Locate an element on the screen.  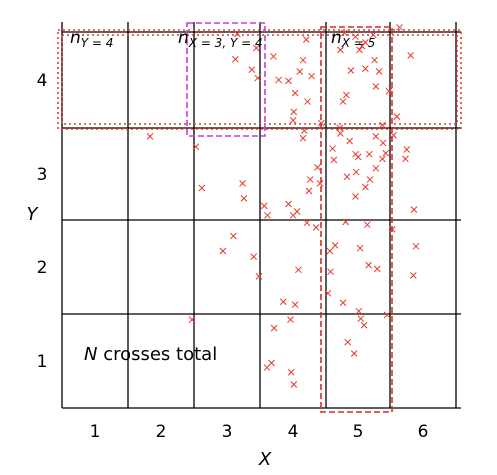
y-tick-label: 3 is located at coordinates (42, 175).